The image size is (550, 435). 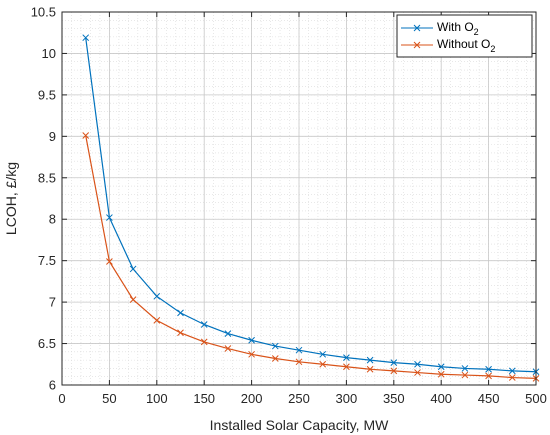 I want to click on x-tick-labels: 0 50 100 150 200 250 300 350 400 450 500, so click(x=302, y=398).